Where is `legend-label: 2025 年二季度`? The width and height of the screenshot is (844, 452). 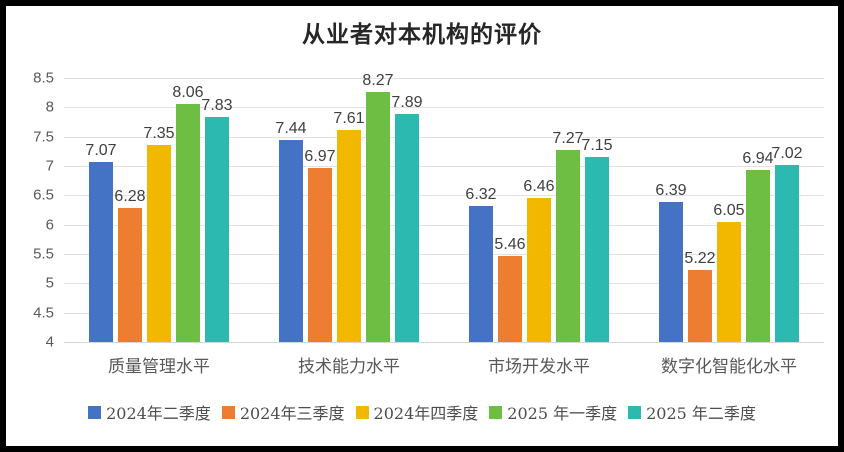
legend-label: 2025 年二季度 is located at coordinates (701, 413).